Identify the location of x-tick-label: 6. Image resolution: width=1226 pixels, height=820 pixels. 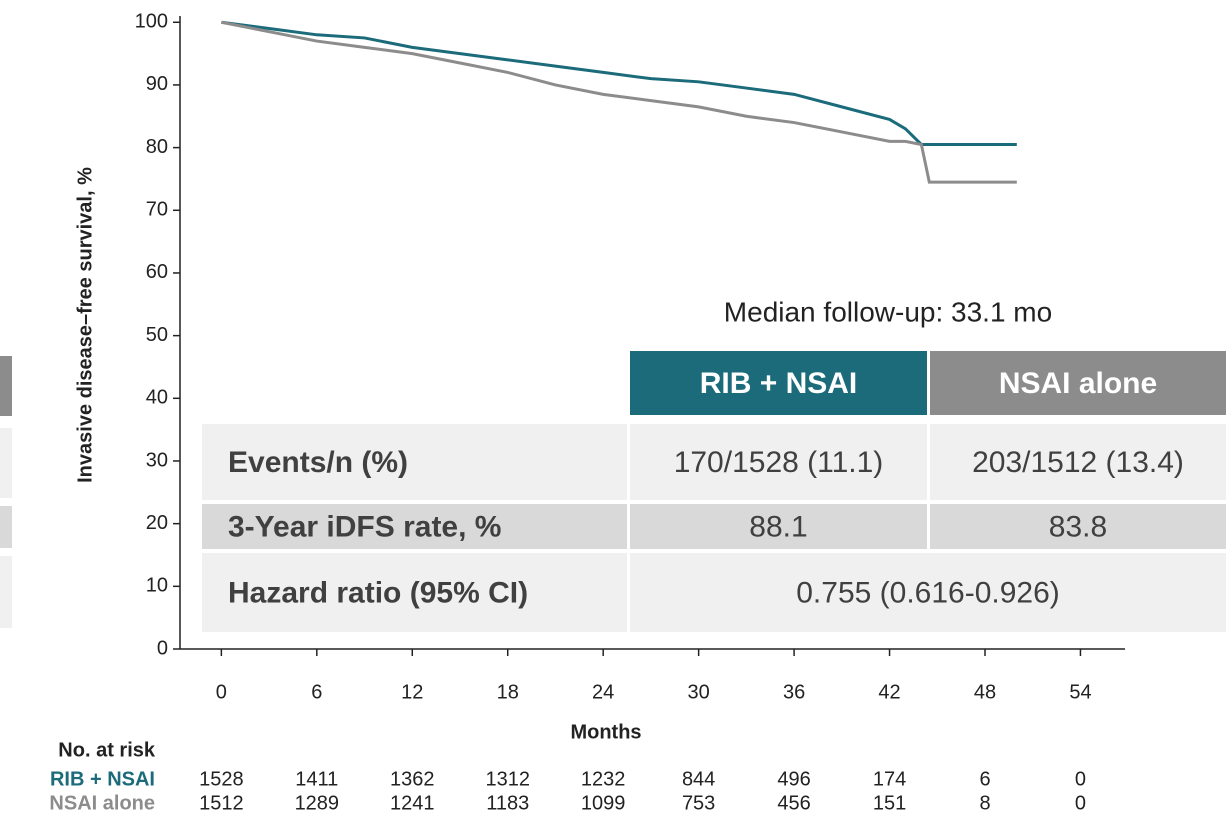
(316, 692).